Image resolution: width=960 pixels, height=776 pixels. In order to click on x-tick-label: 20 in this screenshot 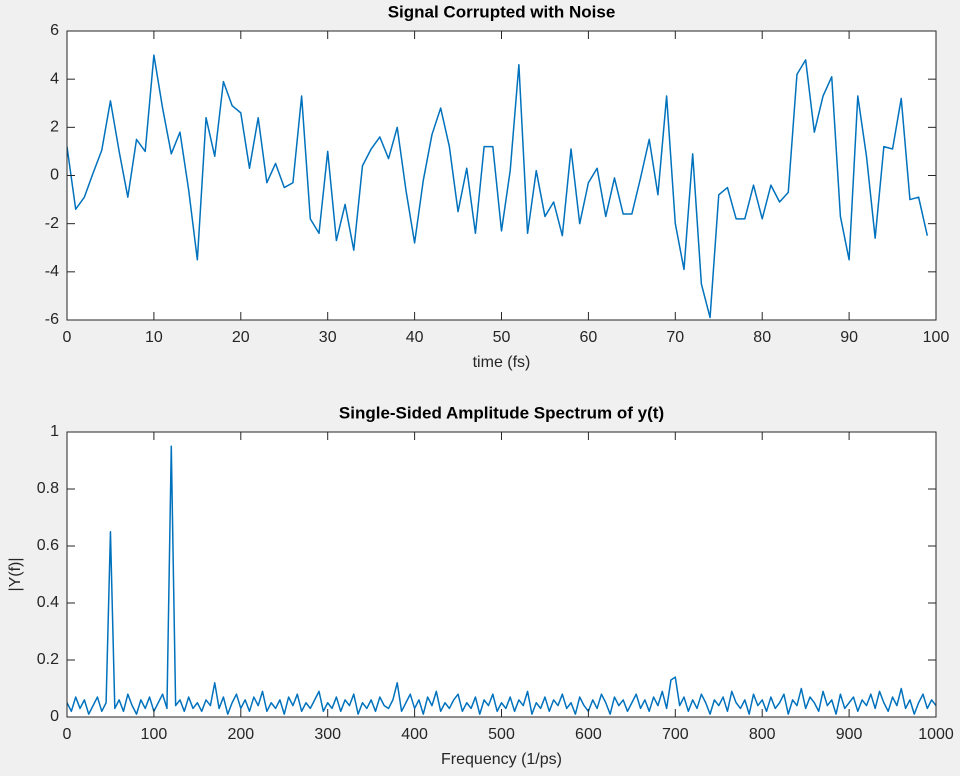, I will do `click(241, 337)`.